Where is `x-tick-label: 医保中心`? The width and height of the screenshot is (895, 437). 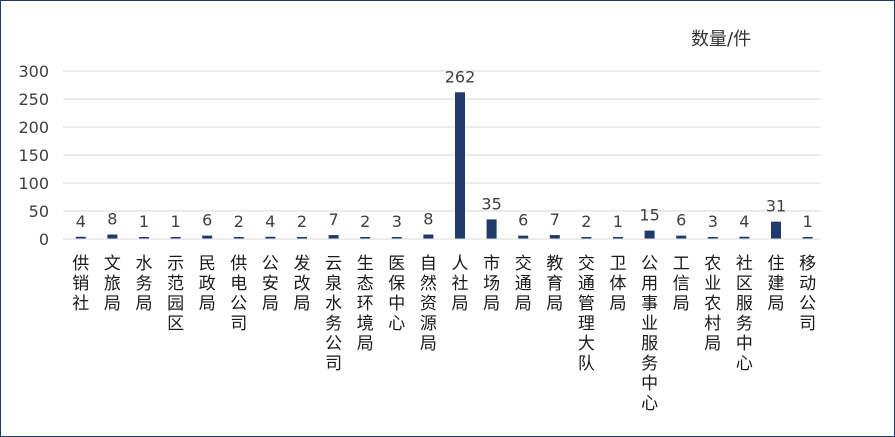 x-tick-label: 医保中心 is located at coordinates (396, 294).